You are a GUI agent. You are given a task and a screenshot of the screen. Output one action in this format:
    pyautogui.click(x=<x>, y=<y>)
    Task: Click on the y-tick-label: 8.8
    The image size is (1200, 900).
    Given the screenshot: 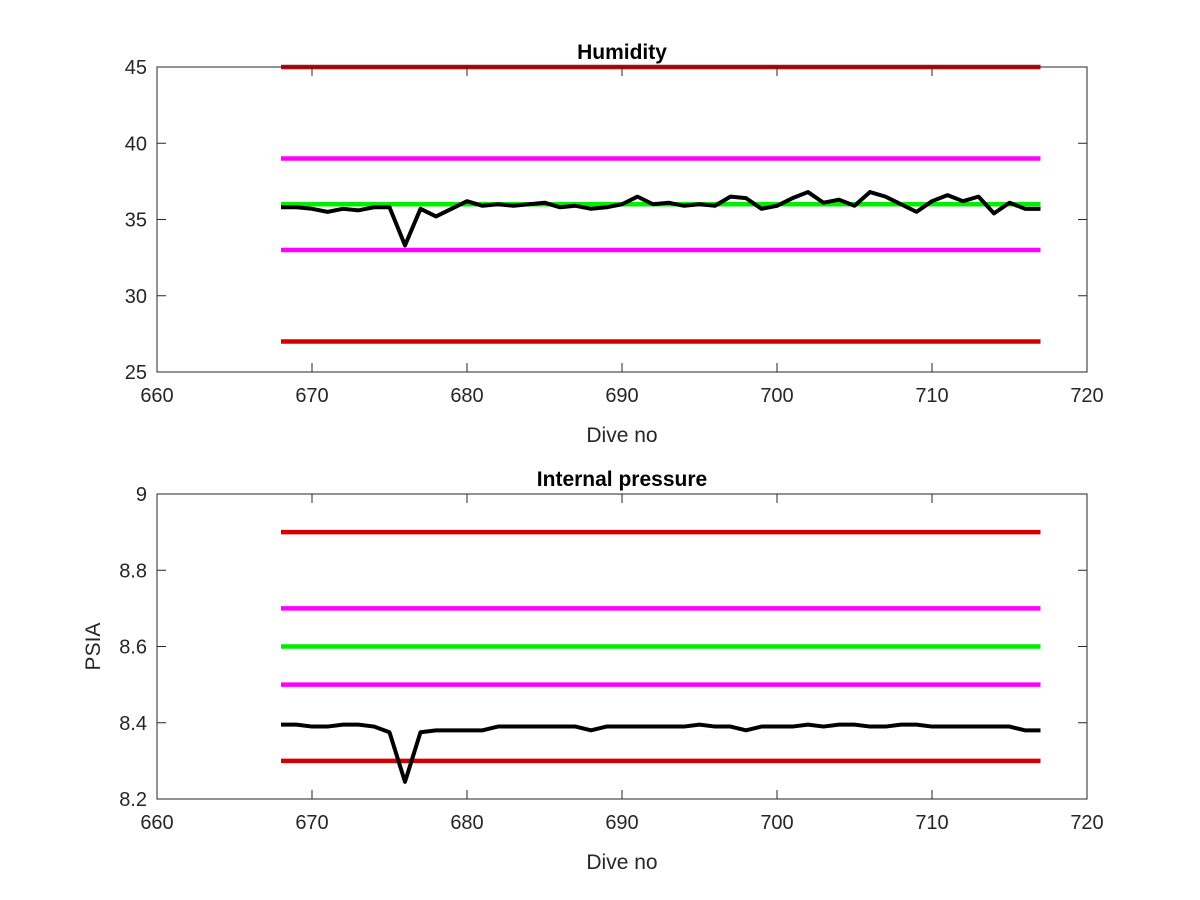 What is the action you would take?
    pyautogui.click(x=133, y=571)
    